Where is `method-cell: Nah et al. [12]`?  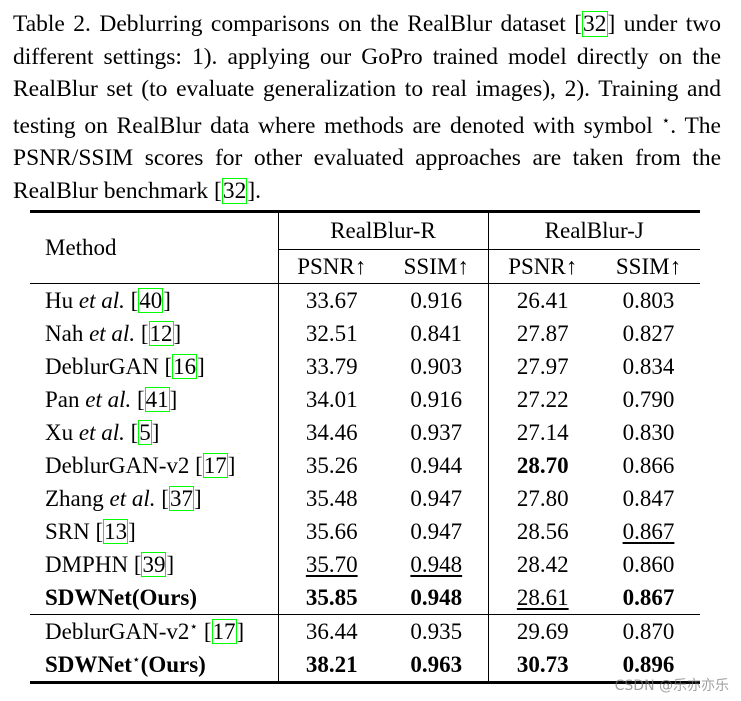 method-cell: Nah et al. [12] is located at coordinates (154, 333).